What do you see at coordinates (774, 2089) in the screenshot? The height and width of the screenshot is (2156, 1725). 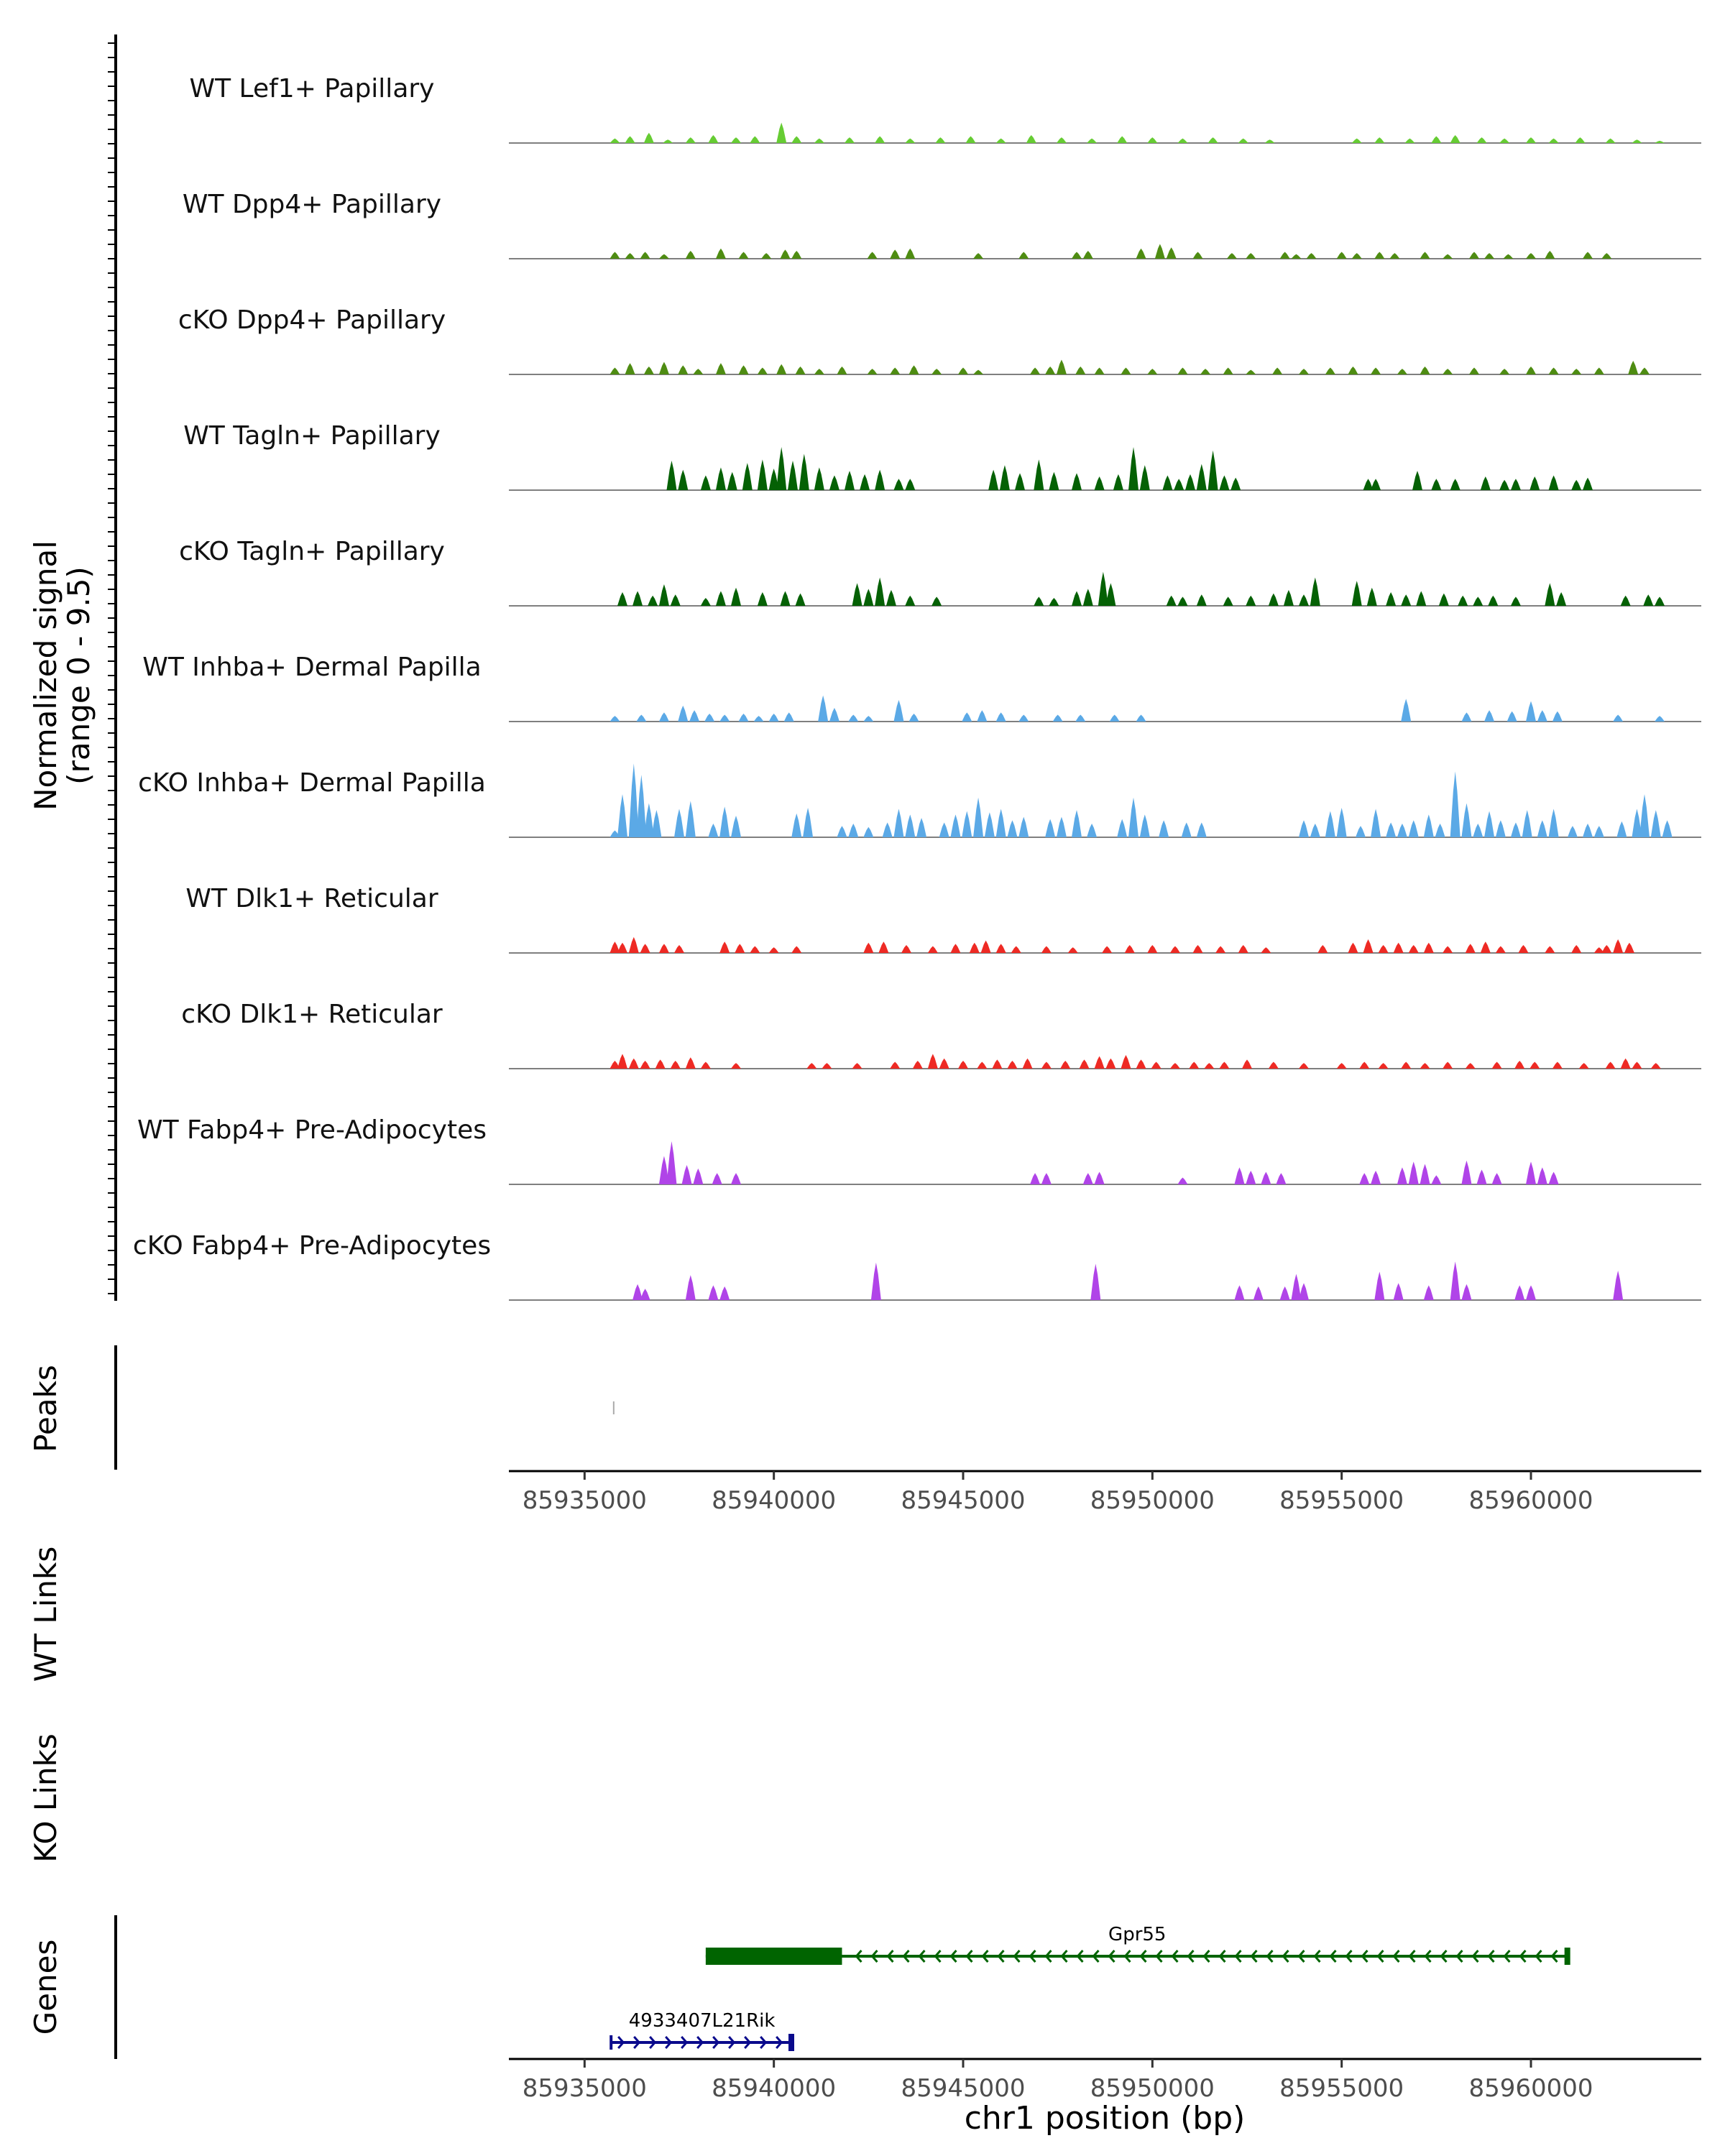 I see `x-tick-label: 85940000` at bounding box center [774, 2089].